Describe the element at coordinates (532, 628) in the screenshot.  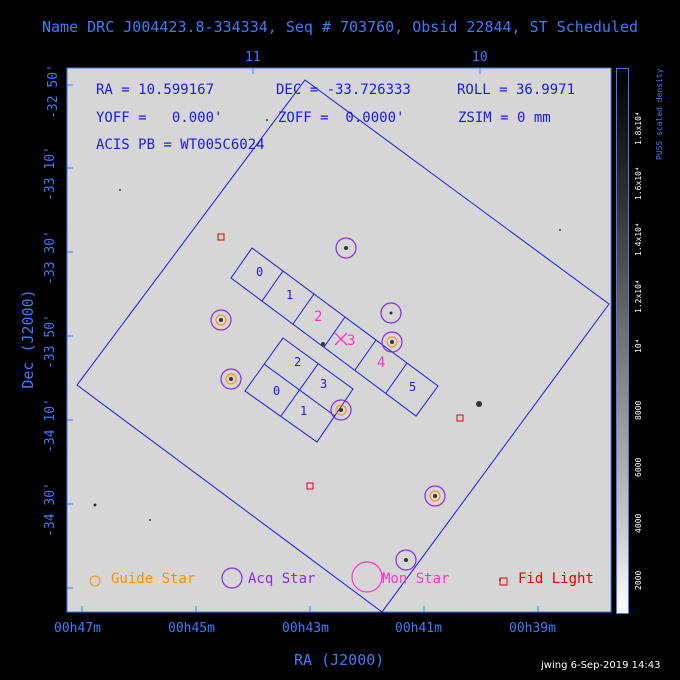
I see `ra-tick-5: 00h39m` at that location.